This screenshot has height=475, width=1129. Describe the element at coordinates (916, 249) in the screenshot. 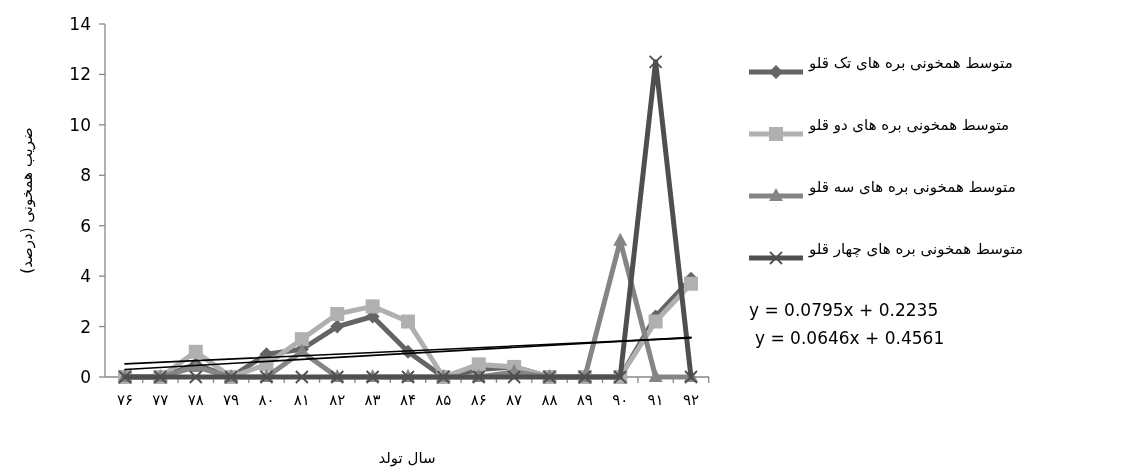

I see `legend-label: متوسط همخونی بره های چهار قلو` at that location.